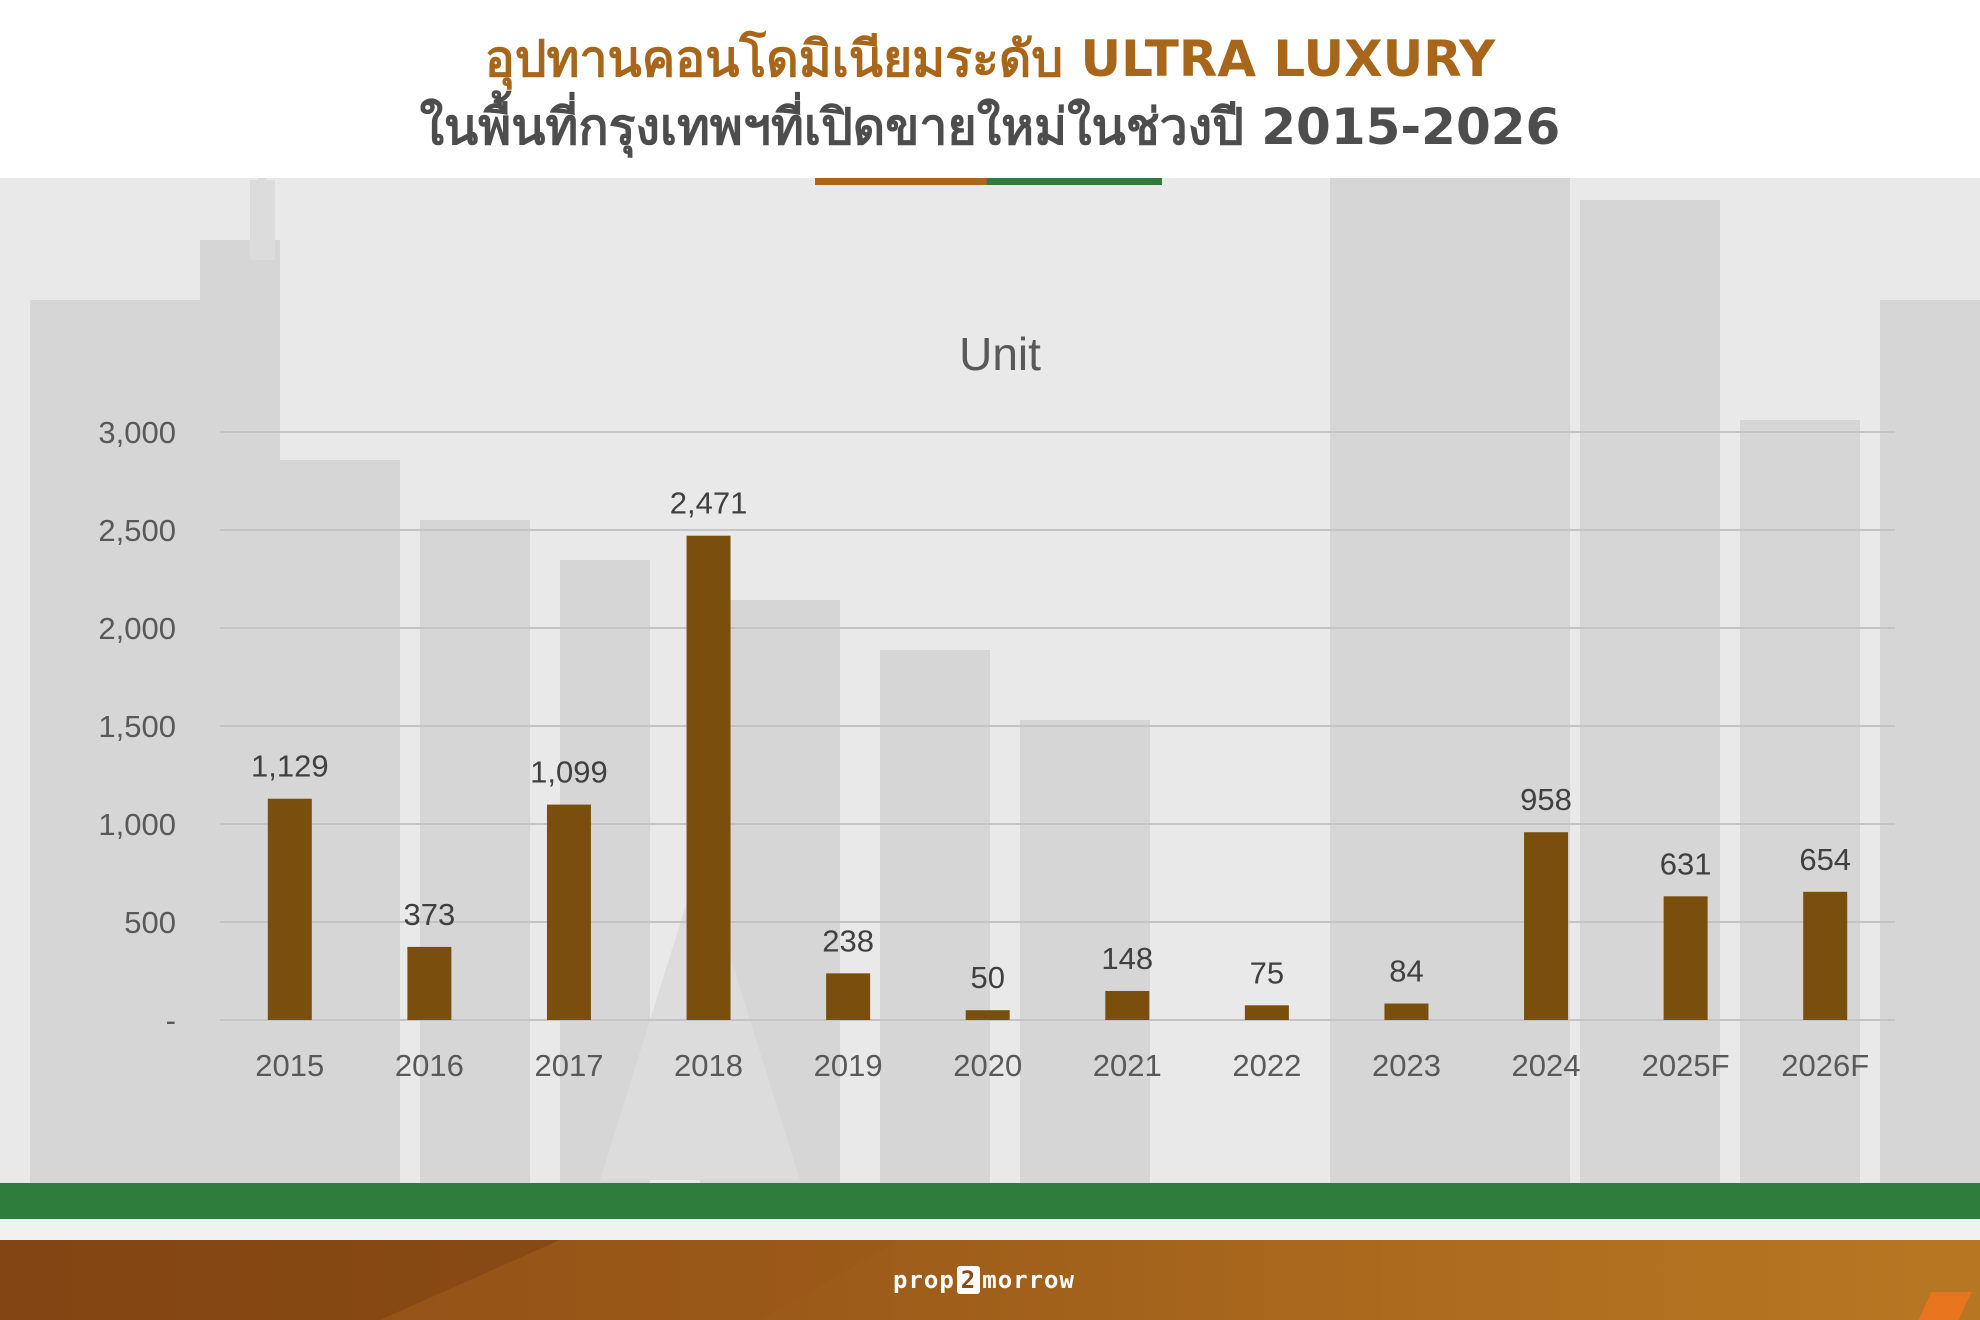 This screenshot has height=1320, width=1980. What do you see at coordinates (1267, 972) in the screenshot?
I see `data-label: 75` at bounding box center [1267, 972].